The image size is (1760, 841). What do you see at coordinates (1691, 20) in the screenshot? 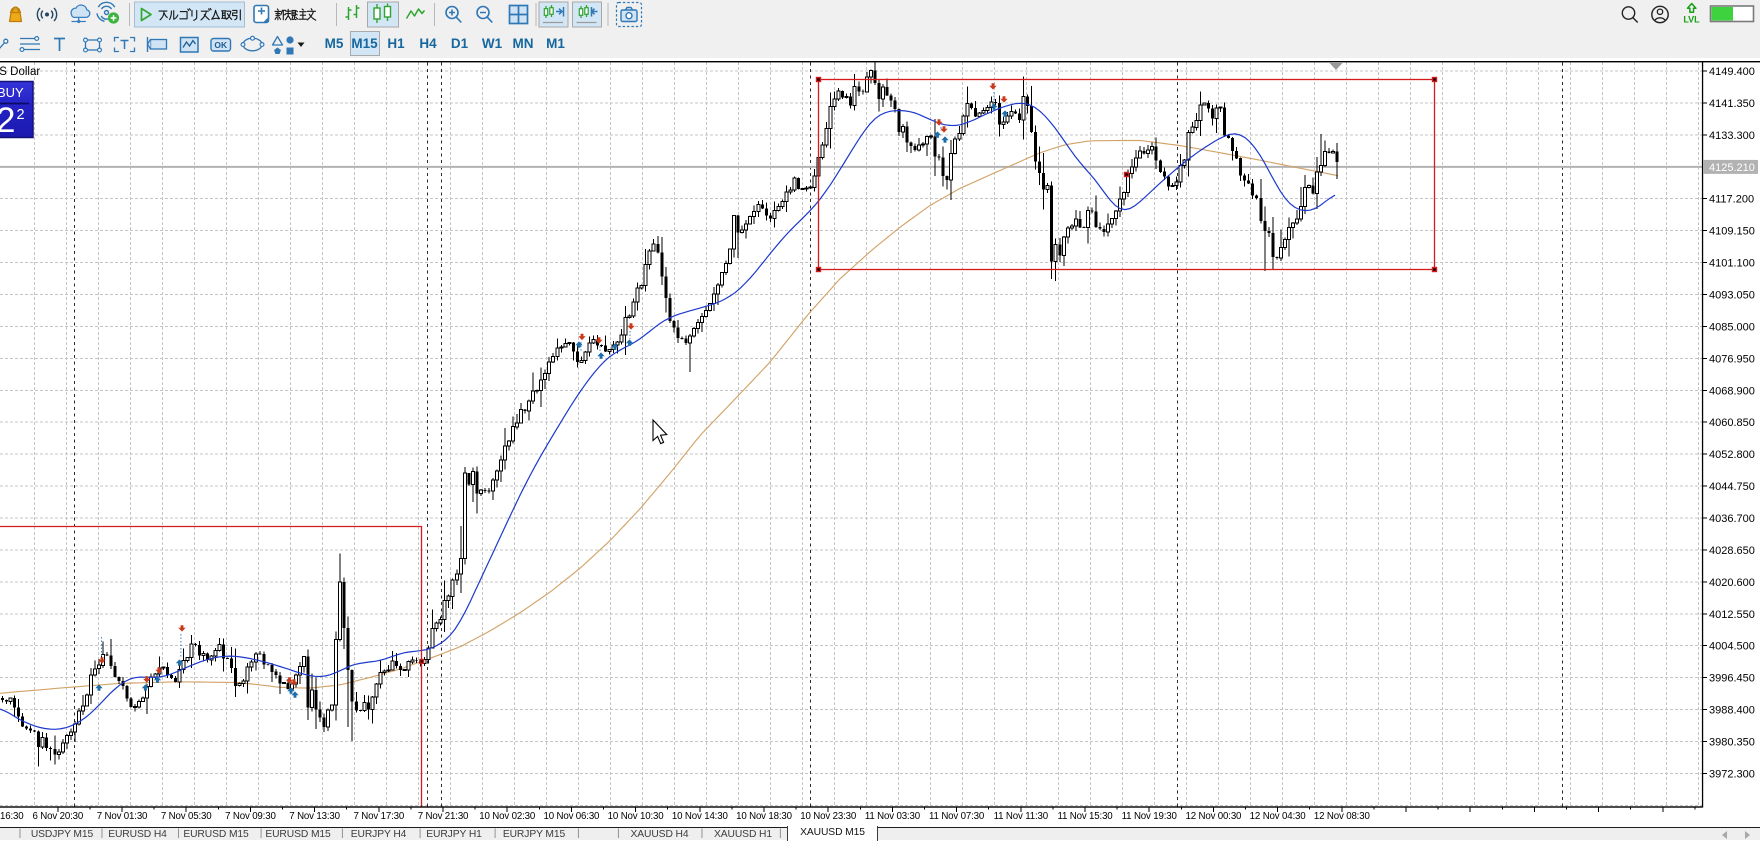
I see `svg-text: LVL` at bounding box center [1691, 20].